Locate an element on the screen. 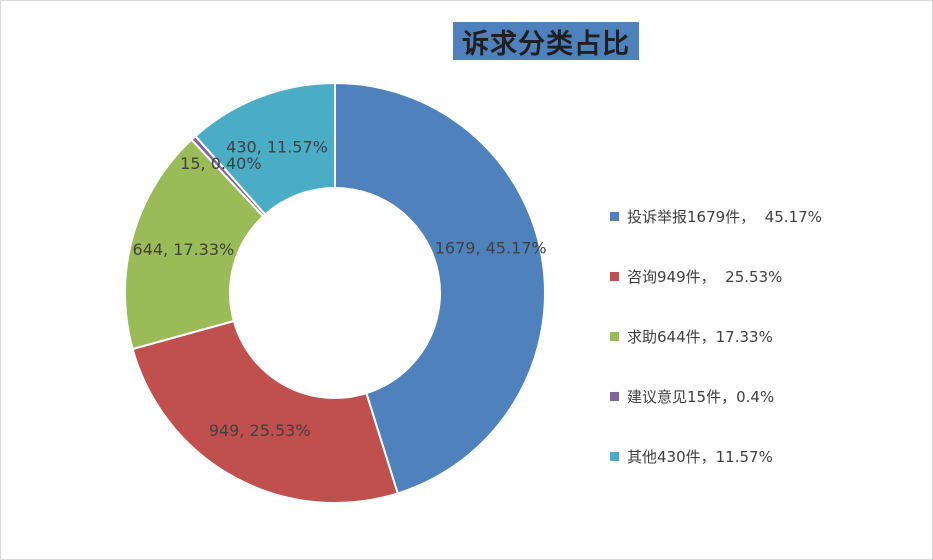 The image size is (933, 560). legend-item: 求助644件，17.33% is located at coordinates (760, 336).